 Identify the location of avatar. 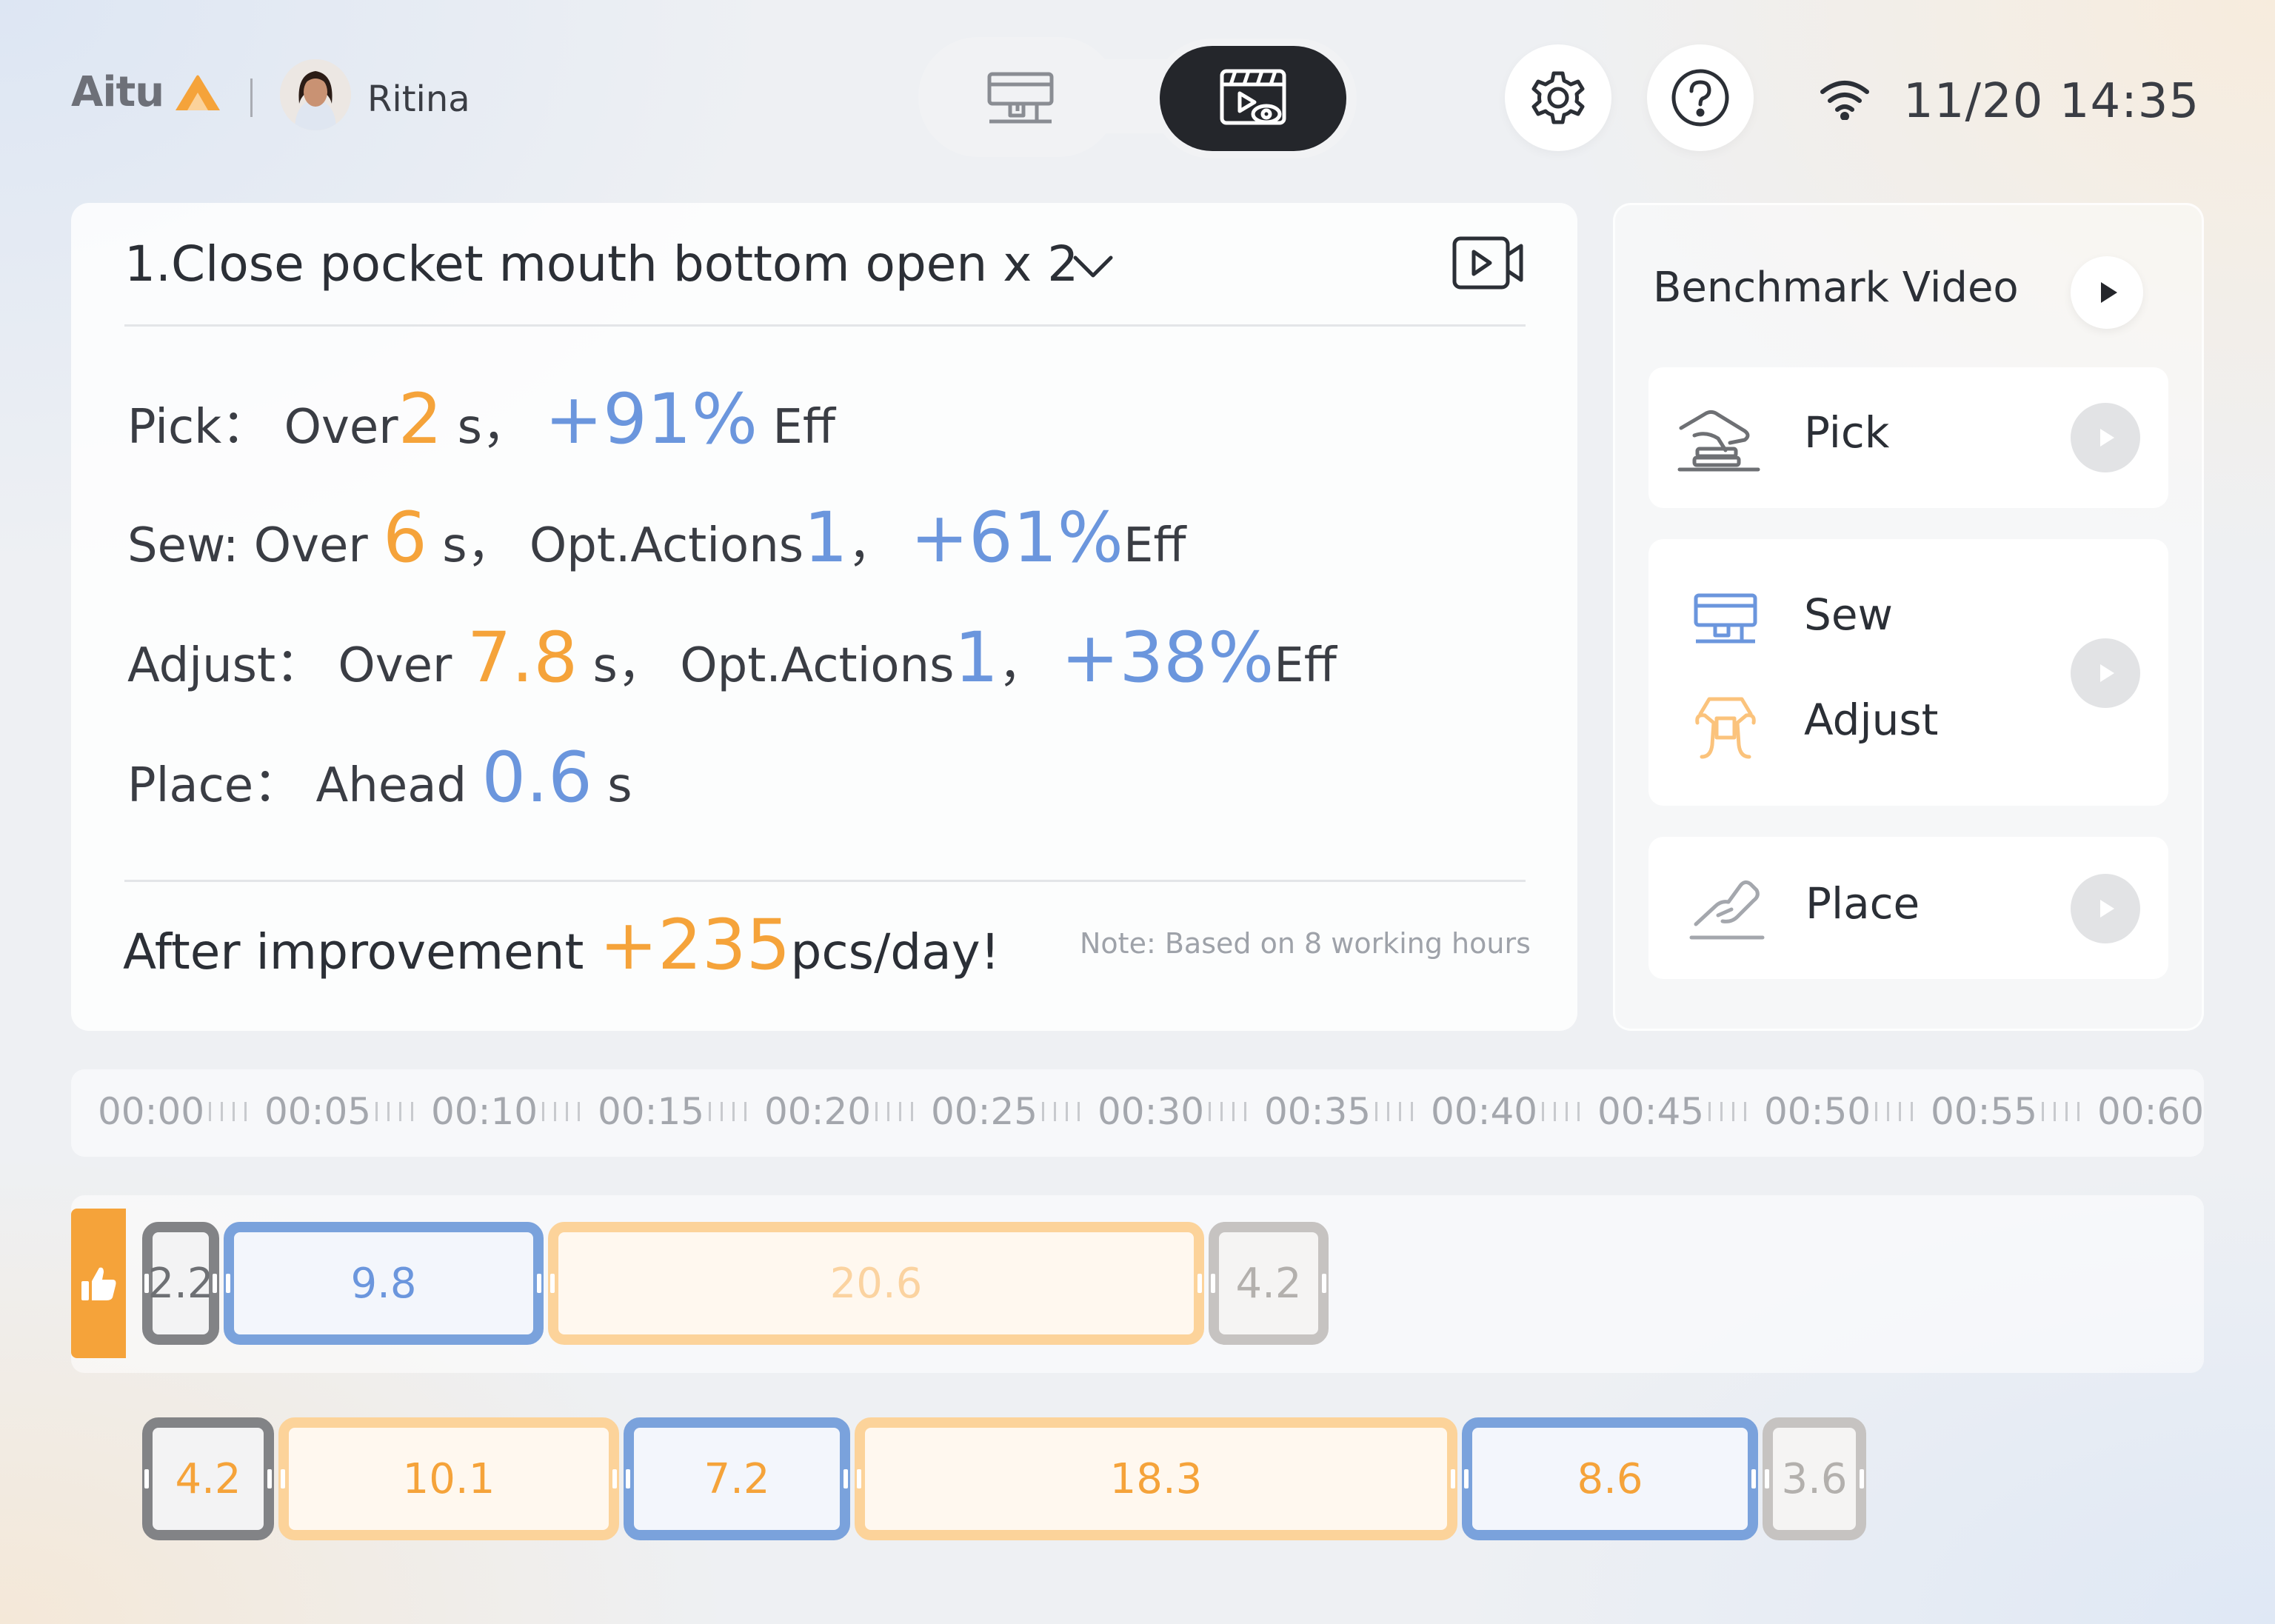
(315, 94).